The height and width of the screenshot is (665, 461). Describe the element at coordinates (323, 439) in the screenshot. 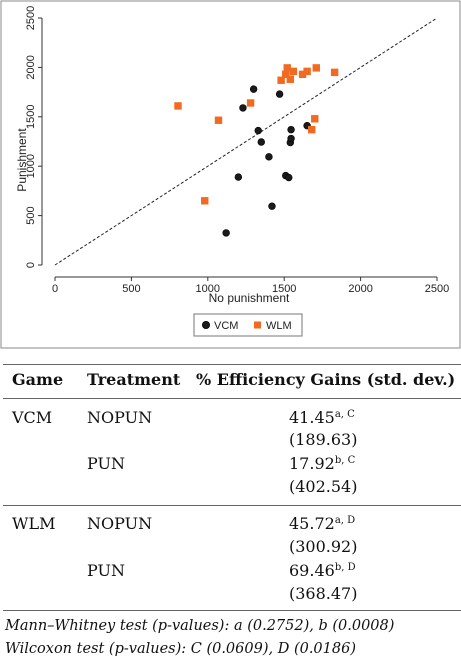

I see `row-std-dev: (189.63)` at that location.